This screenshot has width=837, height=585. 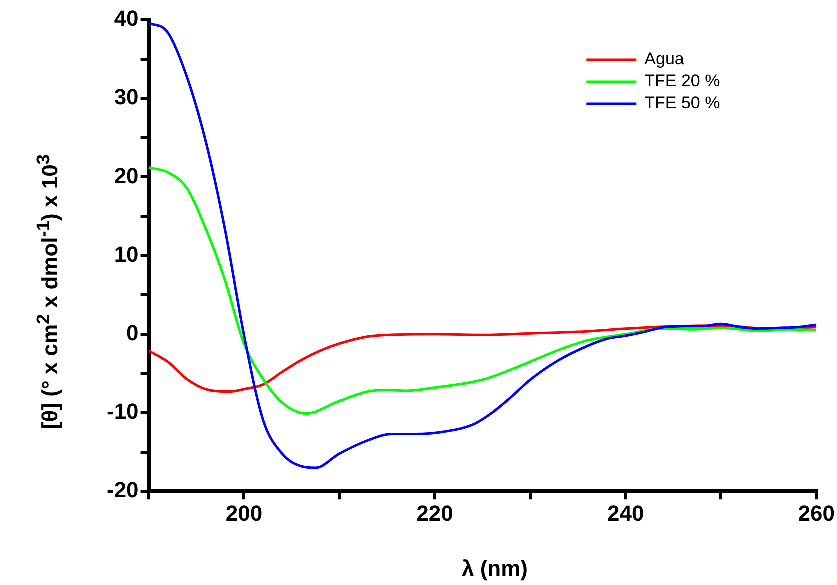 I want to click on y-tick-label: 10, so click(x=126, y=254).